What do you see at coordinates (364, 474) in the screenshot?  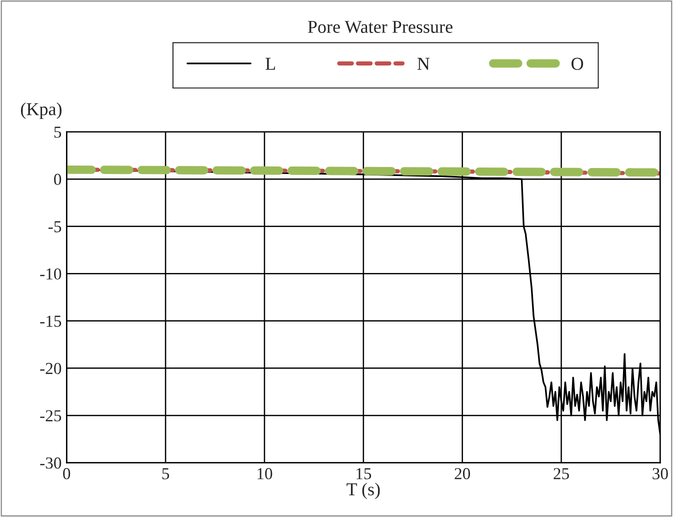 I see `x-tick-label: 15` at bounding box center [364, 474].